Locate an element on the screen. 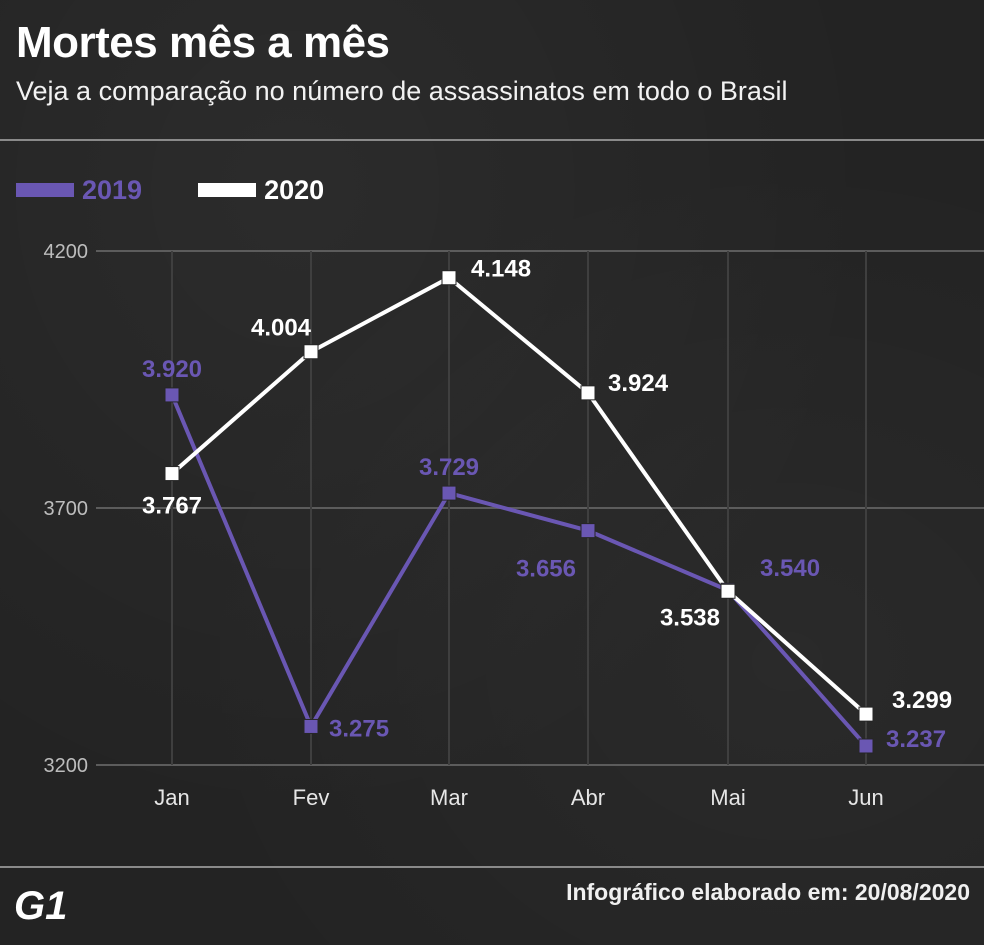  legend-label-2019: 2019 is located at coordinates (112, 189).